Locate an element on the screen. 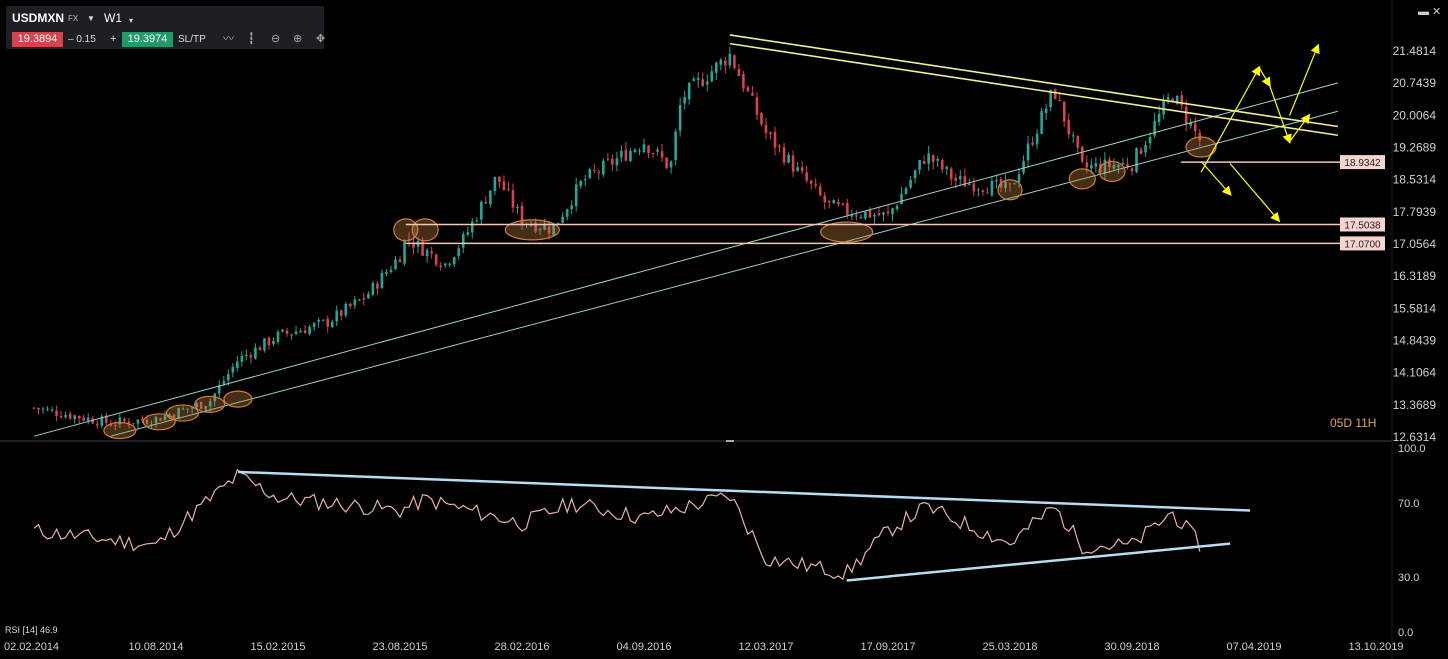  sell-price-button: 19.3894 is located at coordinates (37, 39).